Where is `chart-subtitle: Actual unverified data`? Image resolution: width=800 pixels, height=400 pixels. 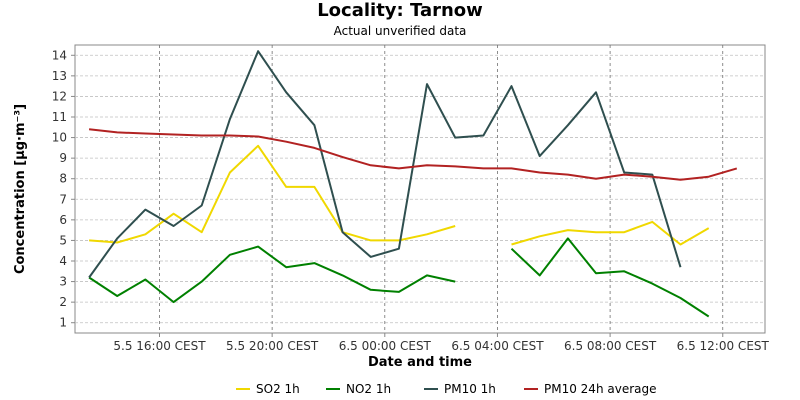 chart-subtitle: Actual unverified data is located at coordinates (400, 31).